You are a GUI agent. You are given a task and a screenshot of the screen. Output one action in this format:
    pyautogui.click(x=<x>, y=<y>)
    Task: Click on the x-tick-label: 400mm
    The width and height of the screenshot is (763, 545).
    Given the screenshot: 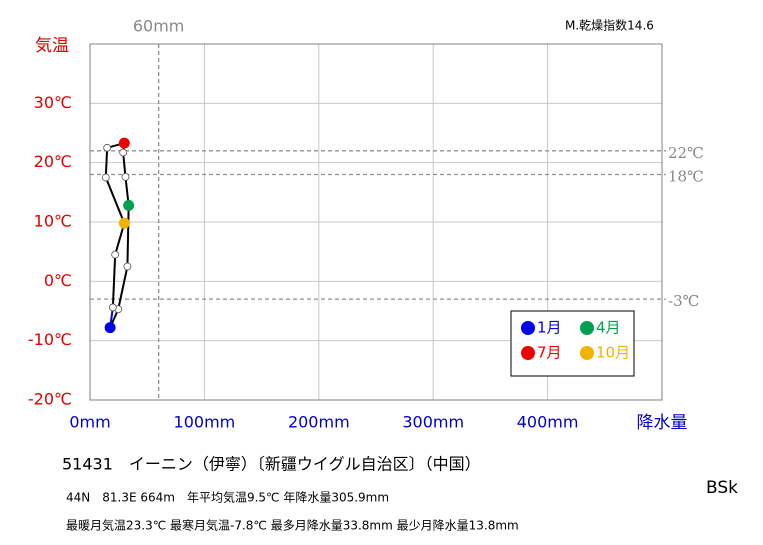 What is the action you would take?
    pyautogui.click(x=548, y=422)
    